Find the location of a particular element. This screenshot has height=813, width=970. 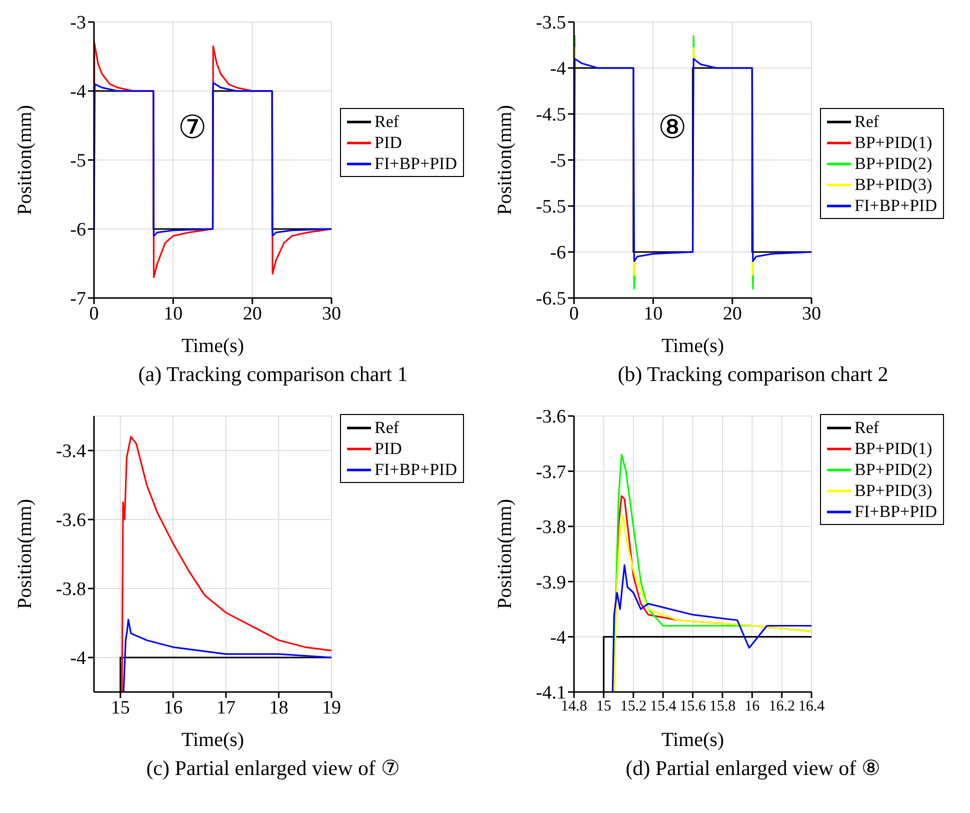

y-tick-label: -6.5 is located at coordinates (551, 299).